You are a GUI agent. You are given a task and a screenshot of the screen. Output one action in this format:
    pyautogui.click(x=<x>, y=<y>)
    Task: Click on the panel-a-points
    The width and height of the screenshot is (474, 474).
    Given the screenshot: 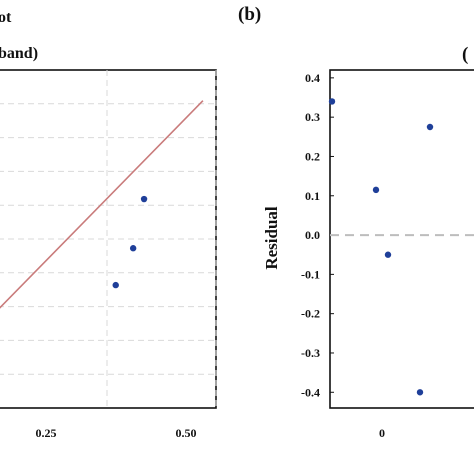 What is the action you would take?
    pyautogui.click(x=130, y=242)
    